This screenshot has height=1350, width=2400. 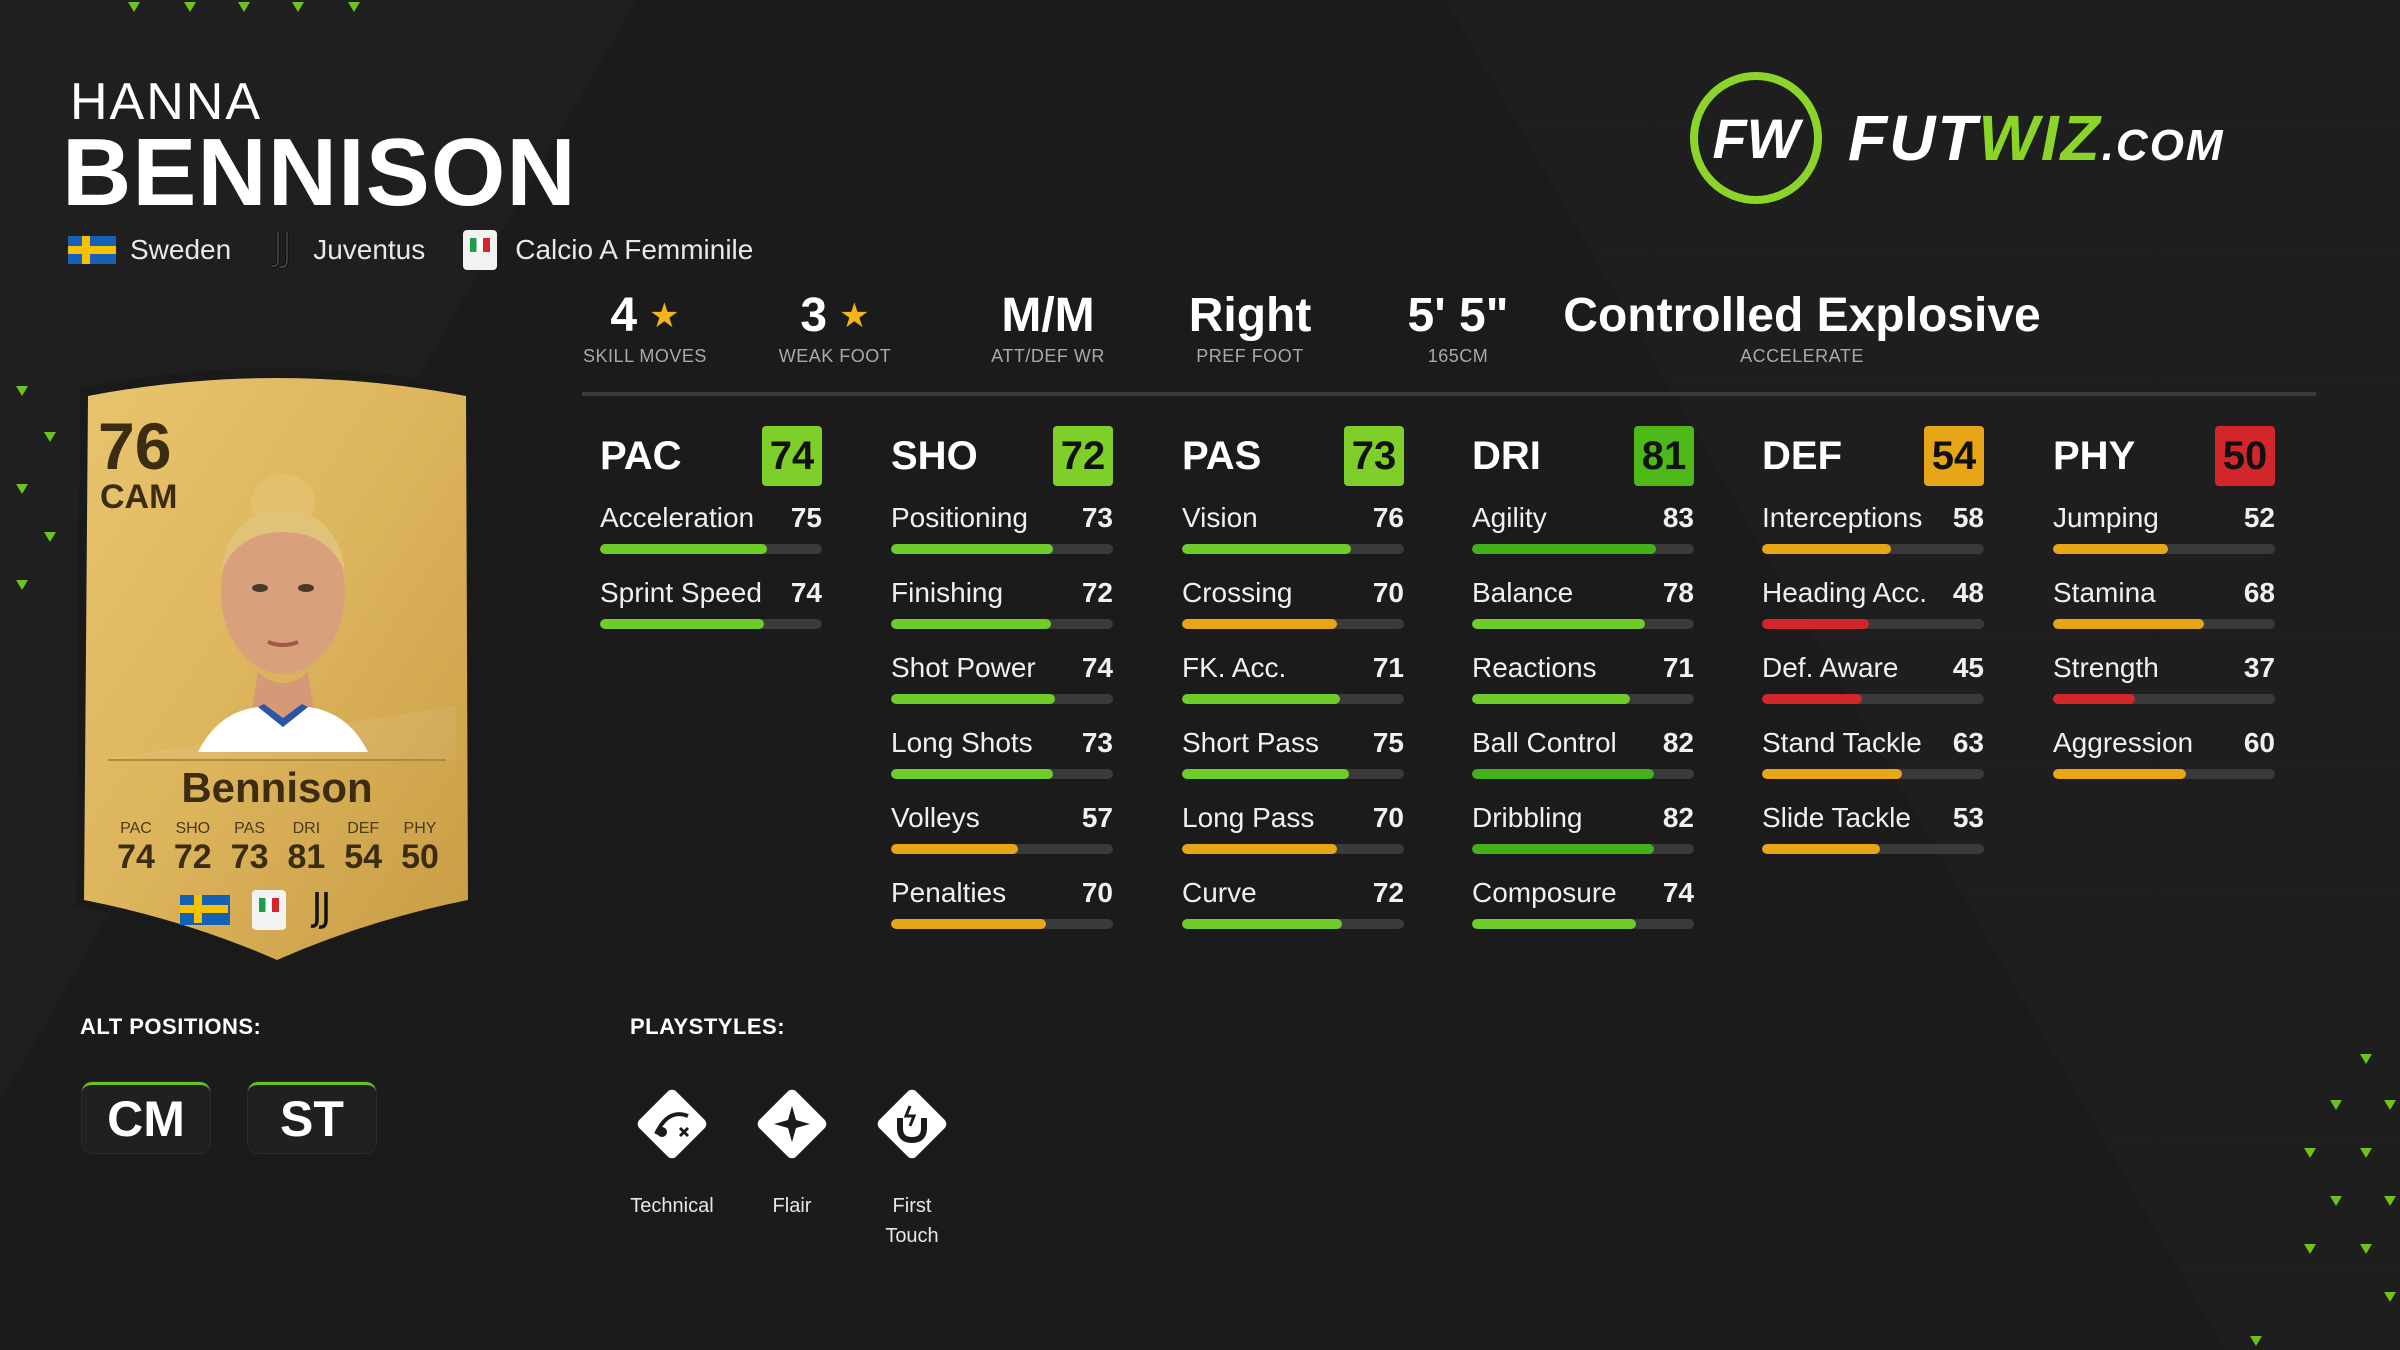 What do you see at coordinates (792, 1152) in the screenshot?
I see `playstyle-flair: Flair` at bounding box center [792, 1152].